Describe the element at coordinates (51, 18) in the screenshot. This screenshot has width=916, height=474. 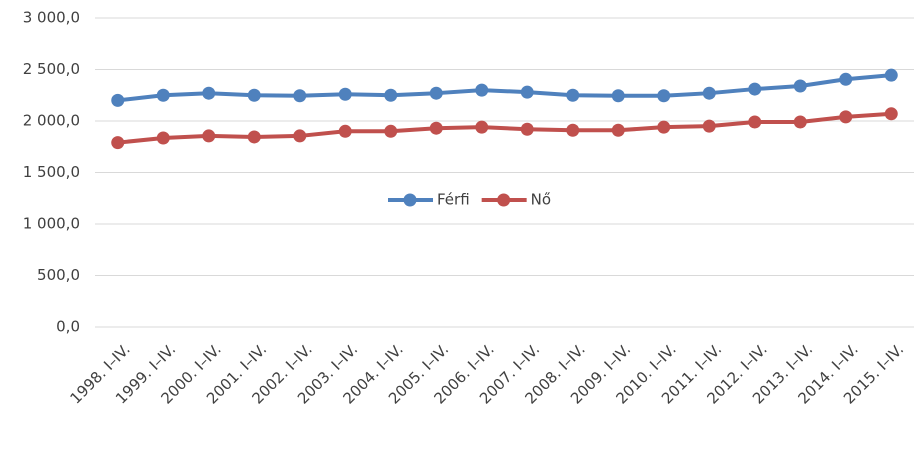
I see `y-tick-label: 3 000,0` at that location.